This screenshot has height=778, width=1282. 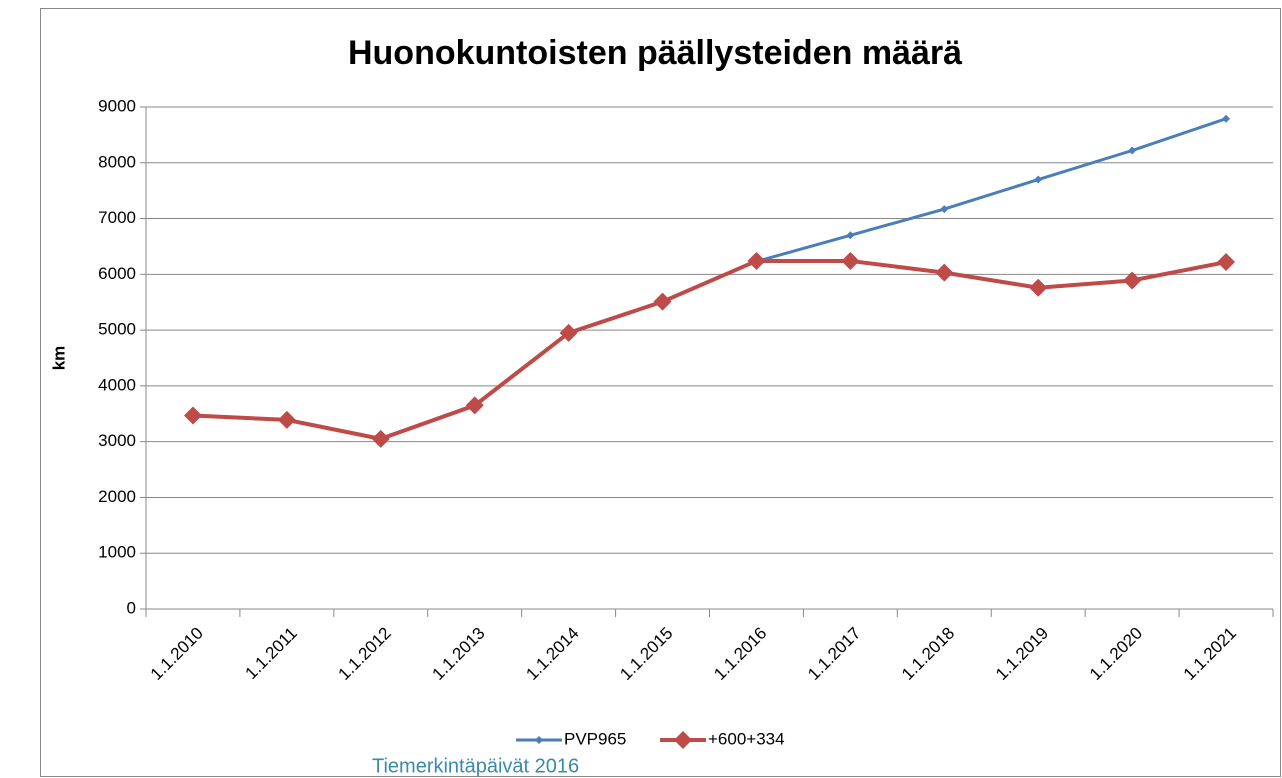 What do you see at coordinates (131, 607) in the screenshot?
I see `y-tick-label: 0` at bounding box center [131, 607].